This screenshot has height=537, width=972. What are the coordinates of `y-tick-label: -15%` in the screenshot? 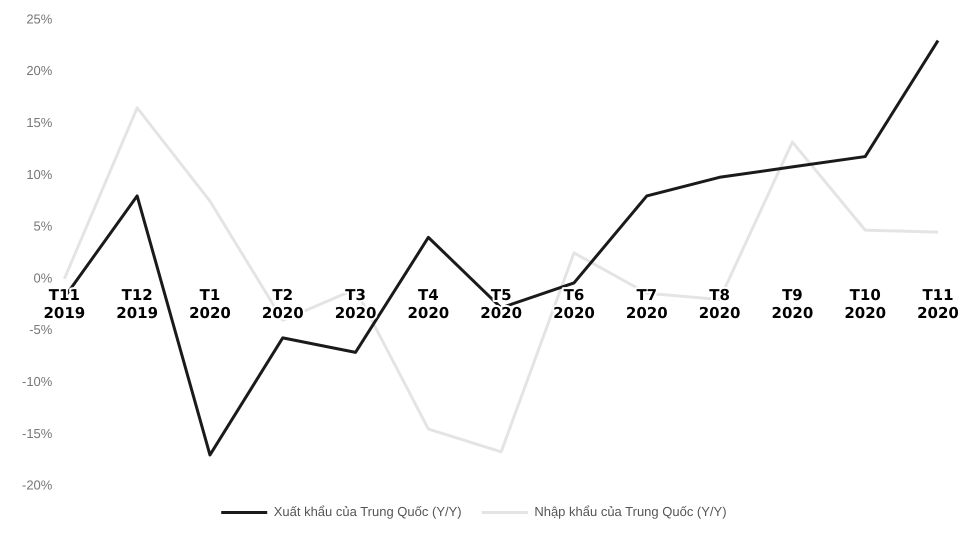 It's located at (37, 433).